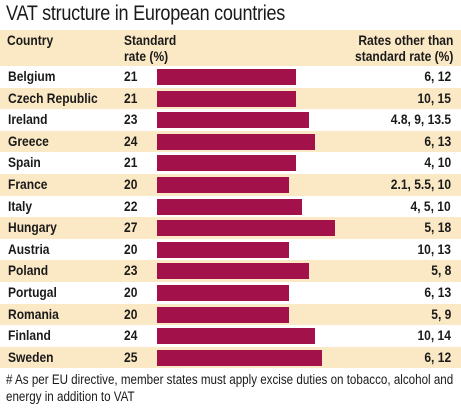  I want to click on table-row: Sweden 25 6, 12, so click(230, 357).